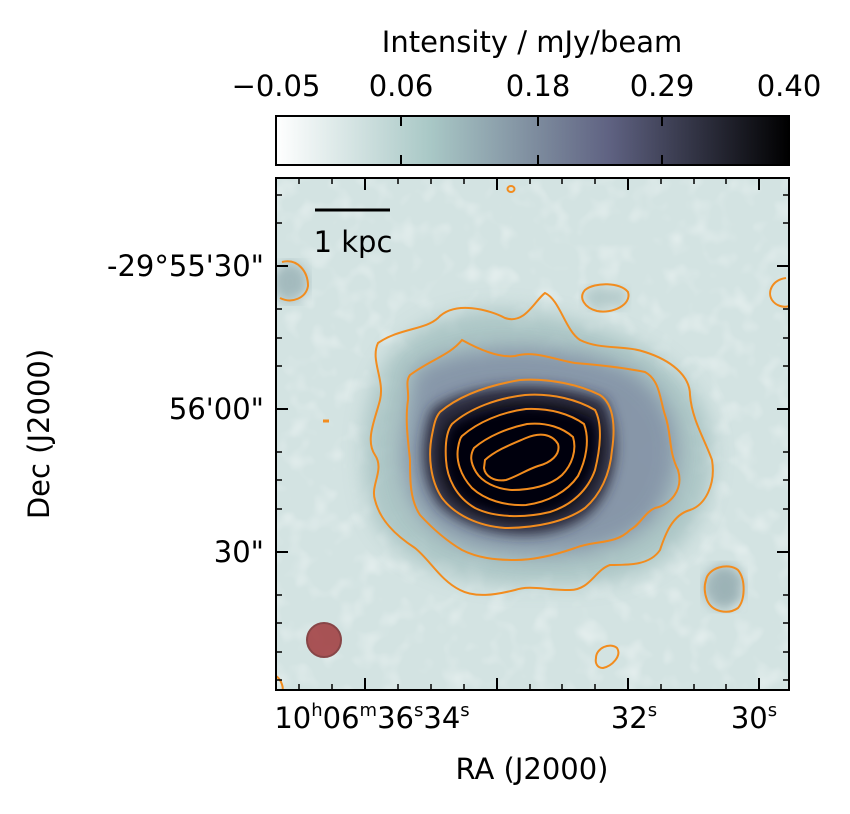 This screenshot has height=814, width=850. Describe the element at coordinates (216, 409) in the screenshot. I see `dec-tick-label: 56'00"` at that location.